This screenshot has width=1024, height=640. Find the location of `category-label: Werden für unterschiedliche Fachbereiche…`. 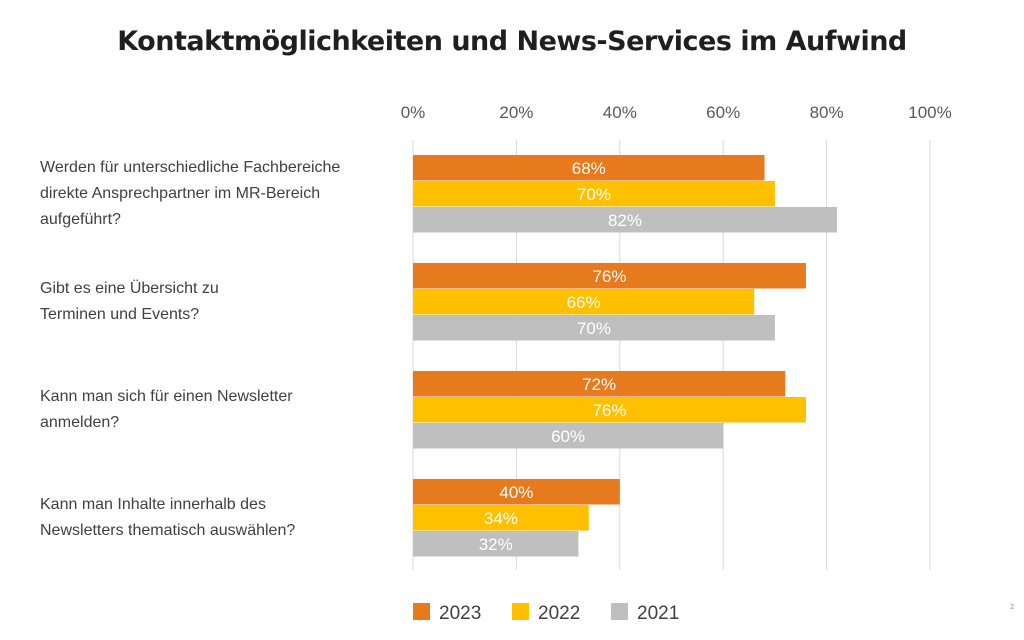

category-label: Werden für unterschiedliche Fachbereiche… is located at coordinates (215, 194).